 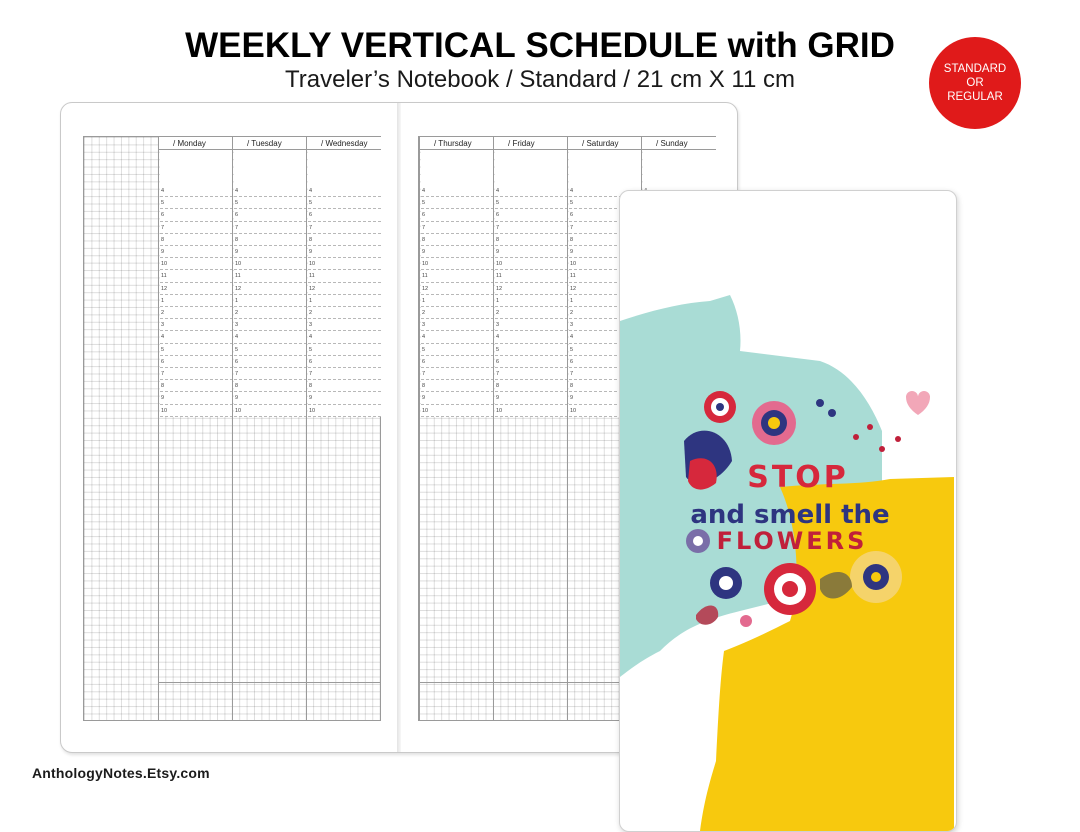 I want to click on title-bold: WEEKLY VERTICAL, so click(x=350, y=45).